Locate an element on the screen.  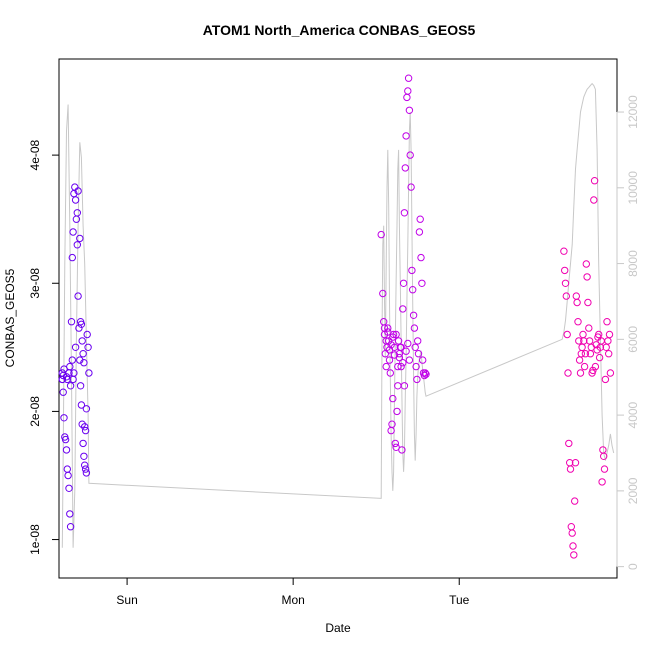
y2-tick-label: 8000 is located at coordinates (633, 263).